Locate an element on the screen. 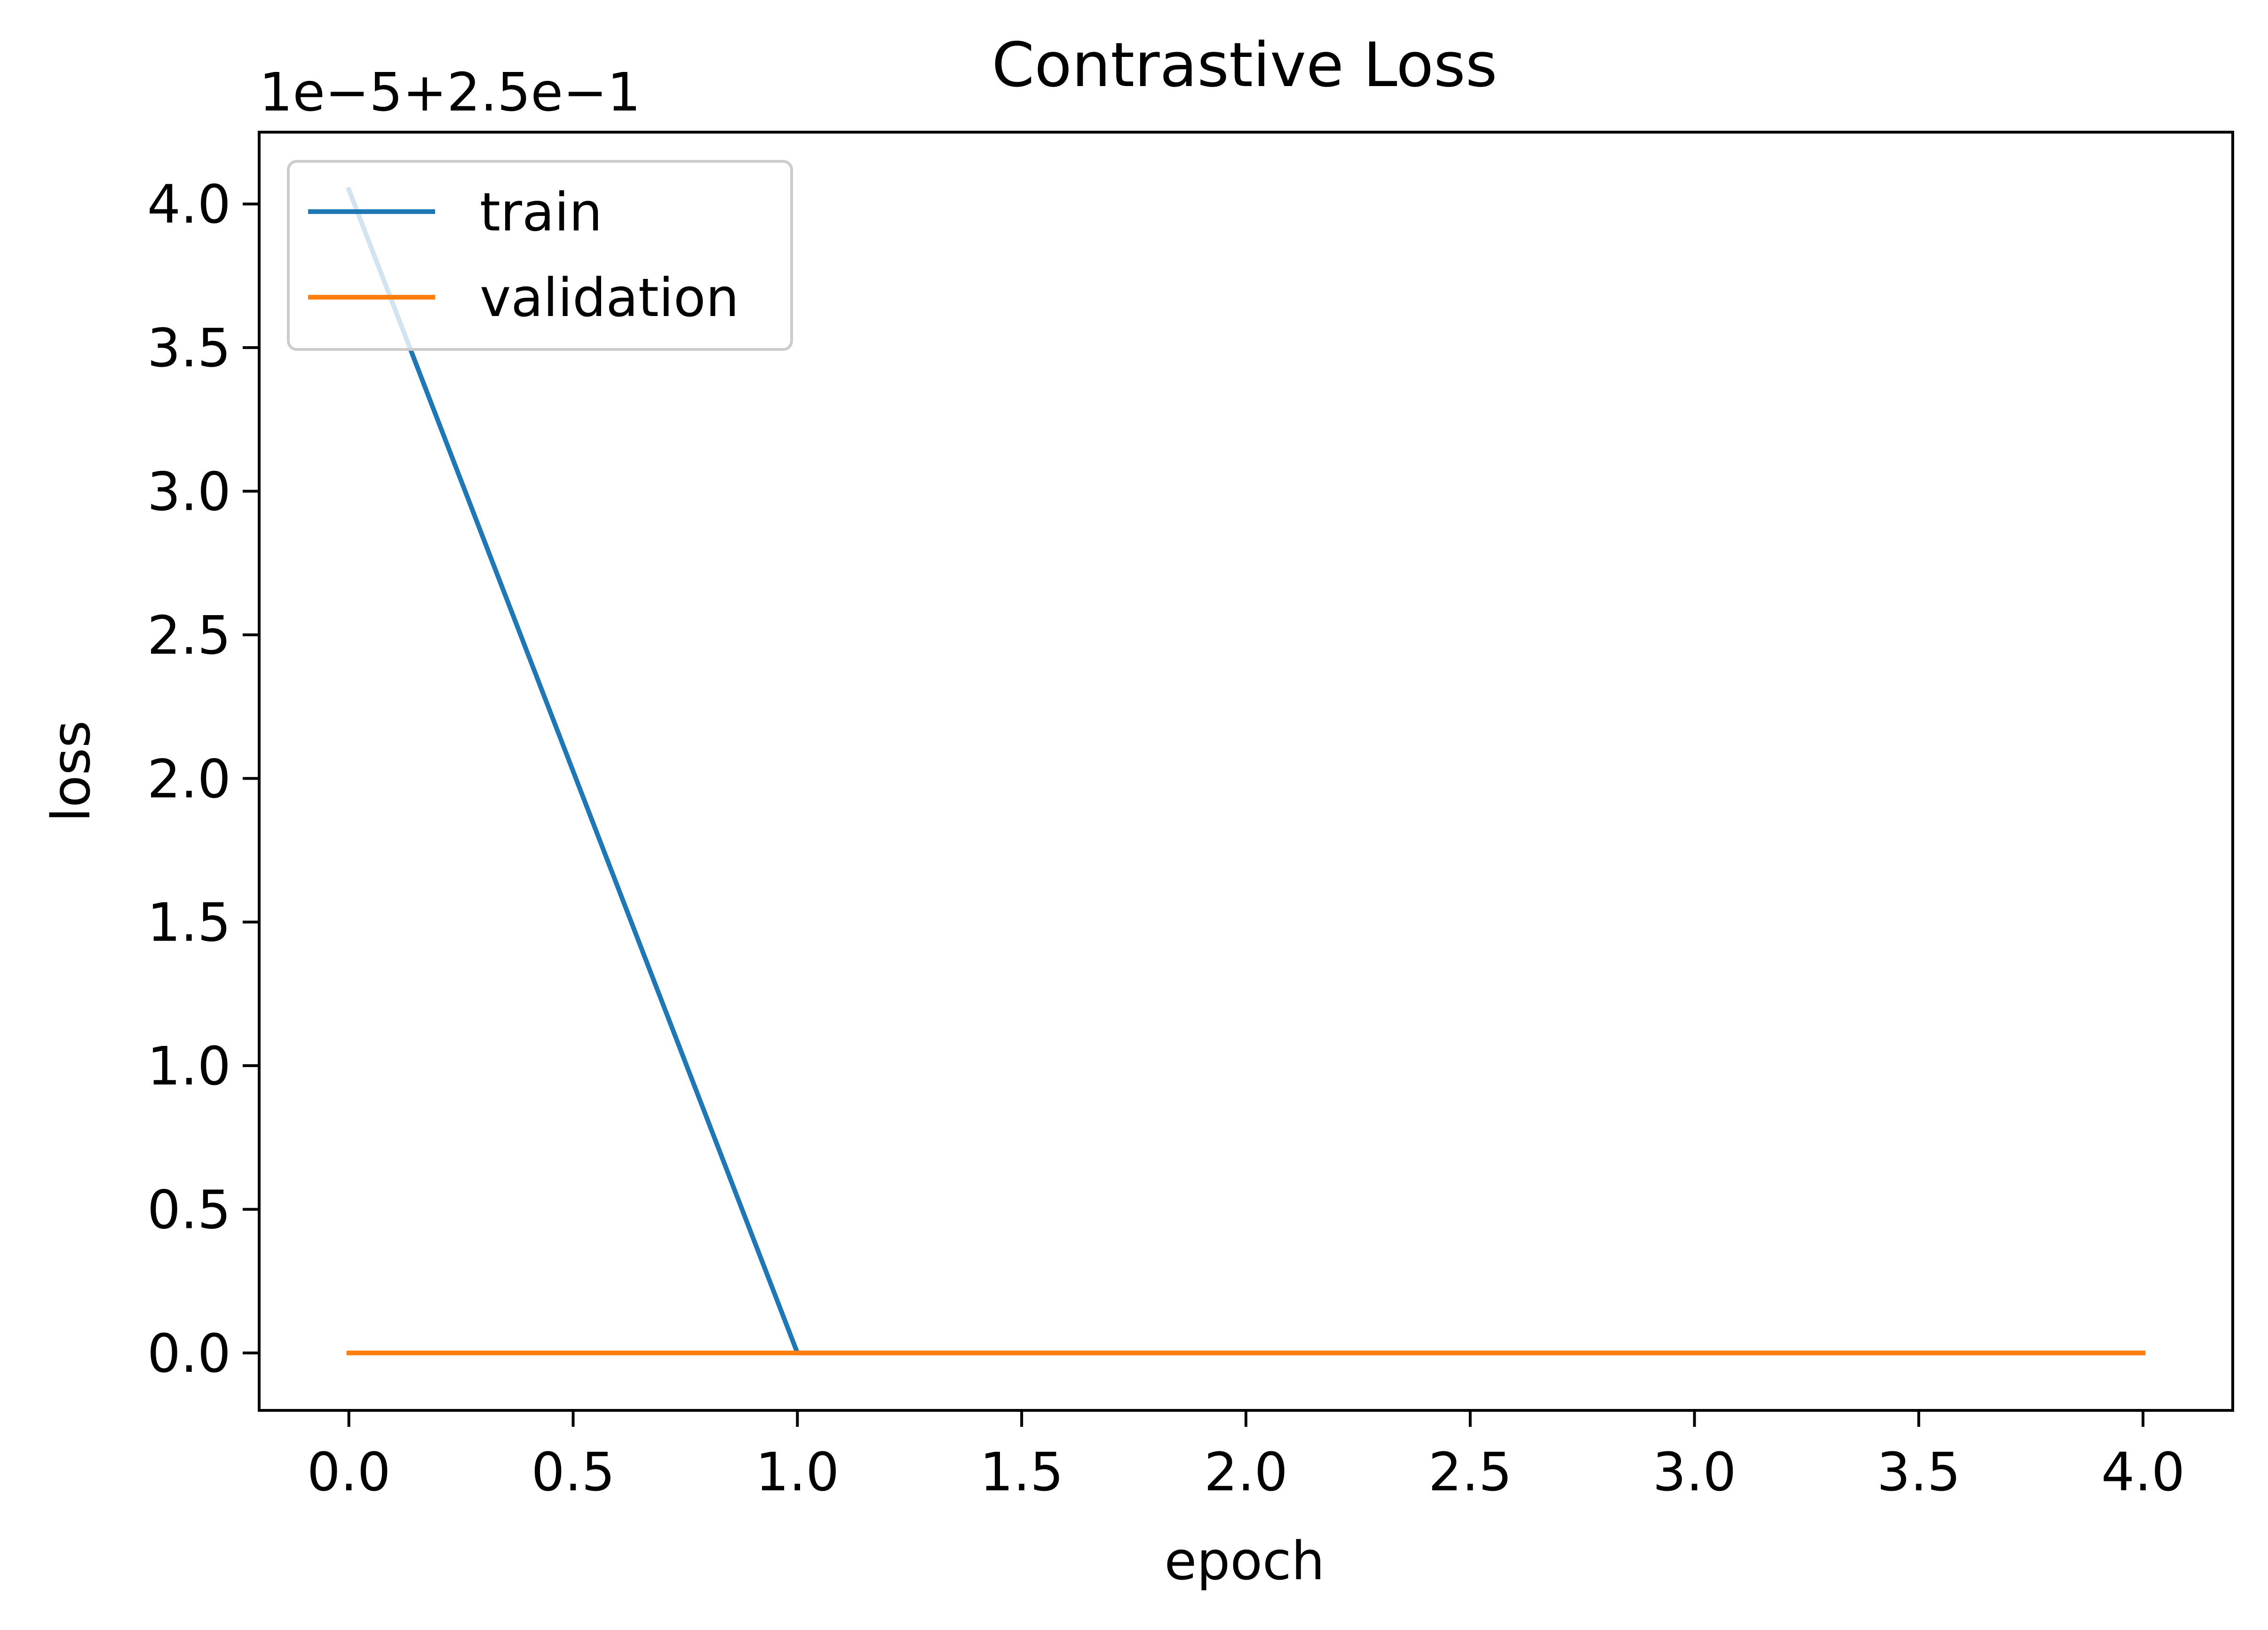 This screenshot has height=1630, width=2268. y-axis-ticks: 0.0 0.5 1.0 1.5 2.0 2.5 3.0 3.5 4.0 is located at coordinates (203, 779).